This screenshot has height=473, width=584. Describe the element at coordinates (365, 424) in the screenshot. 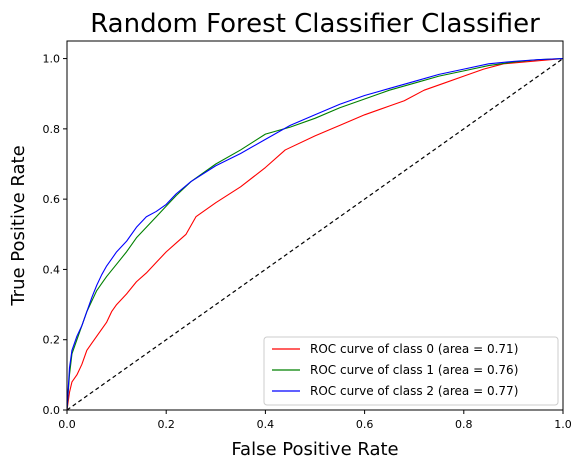

I see `x-tick-label: 0.6` at that location.